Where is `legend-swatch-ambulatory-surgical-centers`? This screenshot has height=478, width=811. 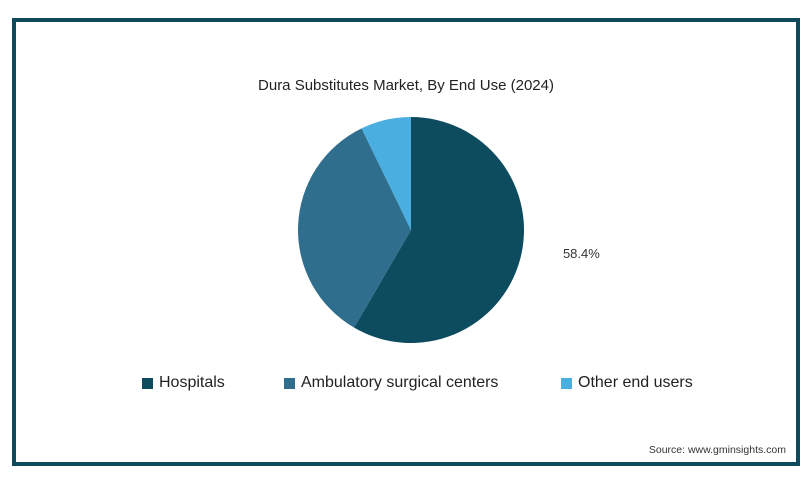 legend-swatch-ambulatory-surgical-centers is located at coordinates (289, 383).